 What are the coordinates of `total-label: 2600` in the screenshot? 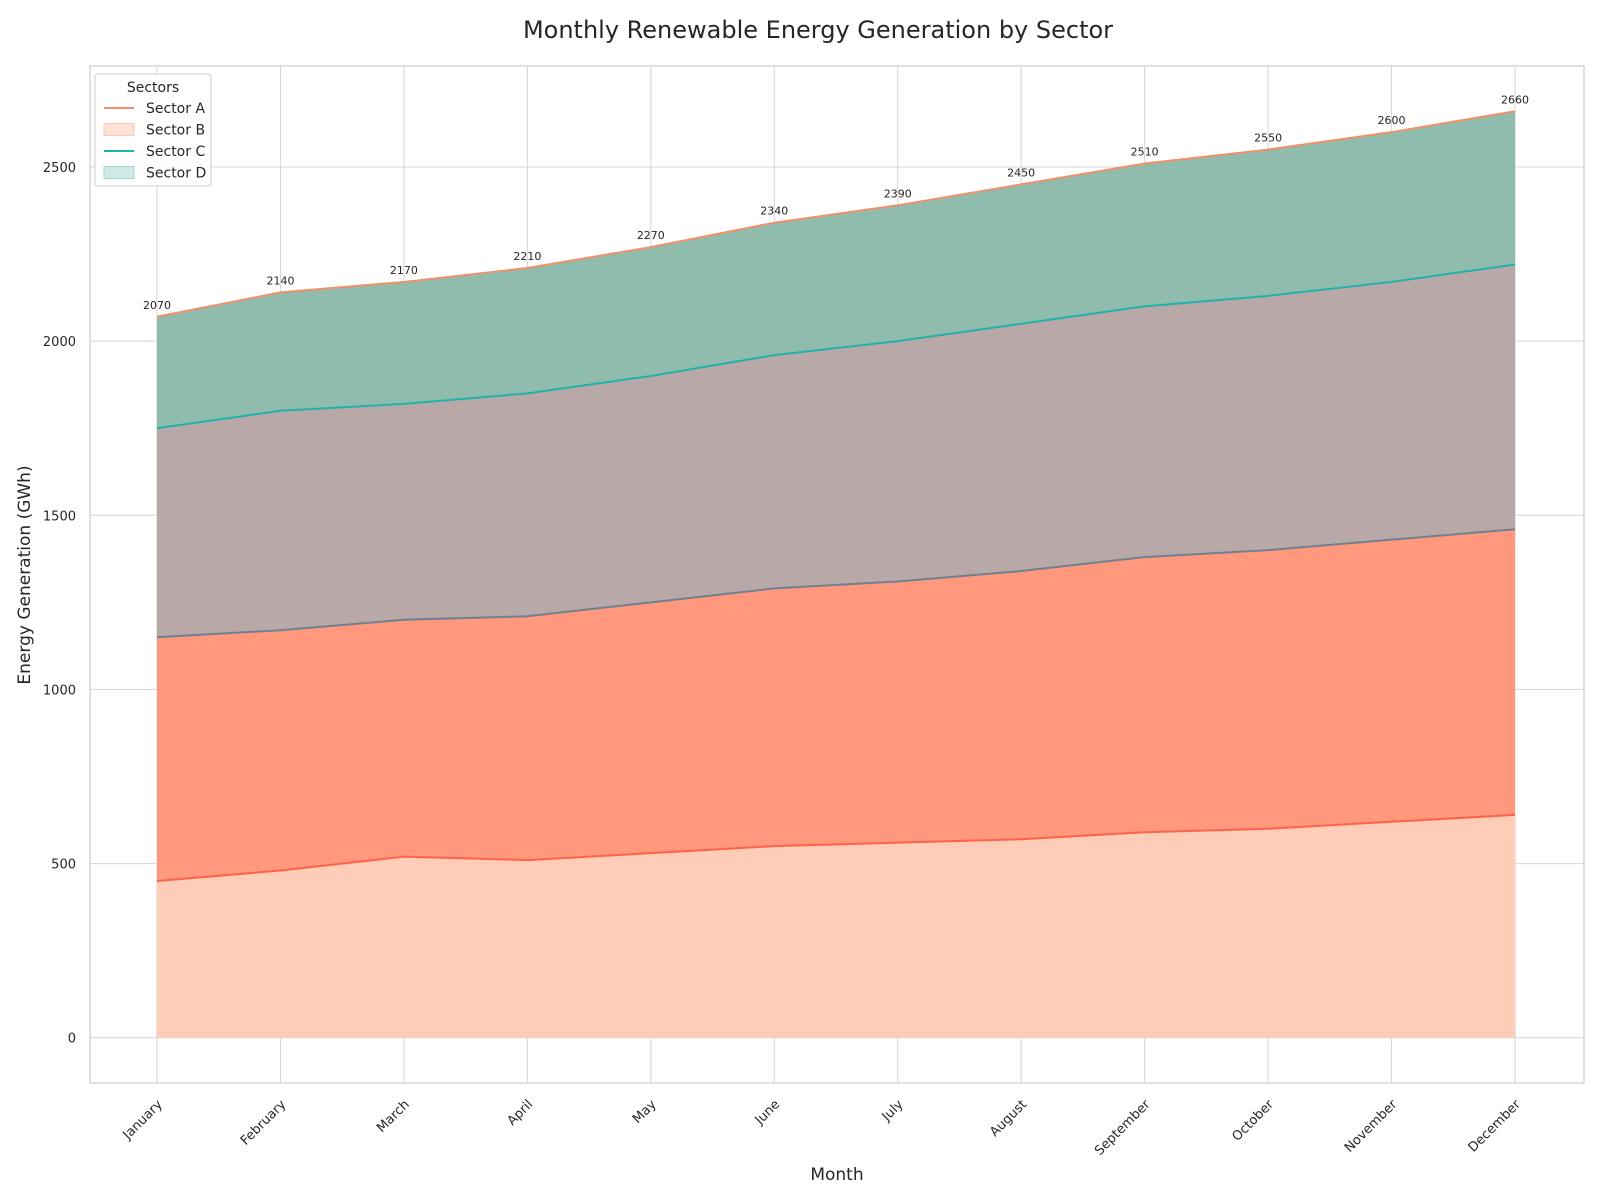 It's located at (1392, 120).